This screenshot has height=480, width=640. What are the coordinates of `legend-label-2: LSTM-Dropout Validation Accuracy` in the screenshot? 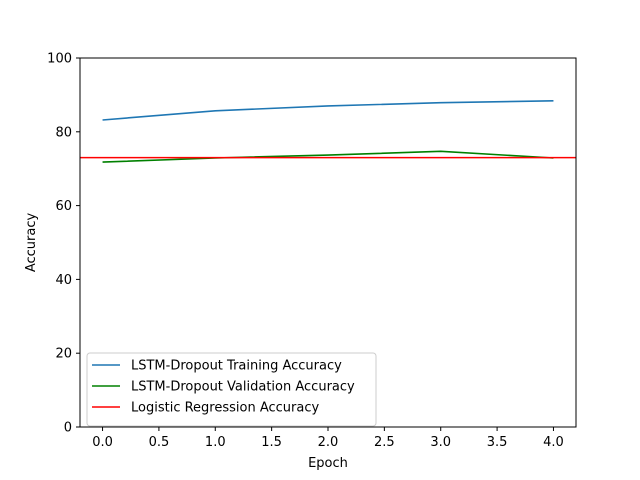 It's located at (243, 387).